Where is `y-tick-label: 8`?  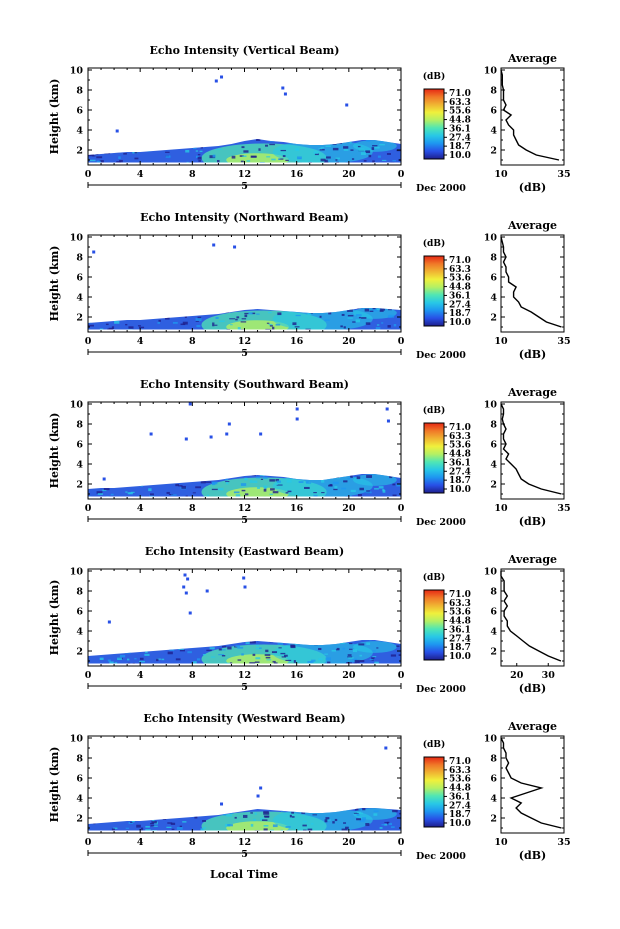
y-tick-label: 8 is located at coordinates (79, 425).